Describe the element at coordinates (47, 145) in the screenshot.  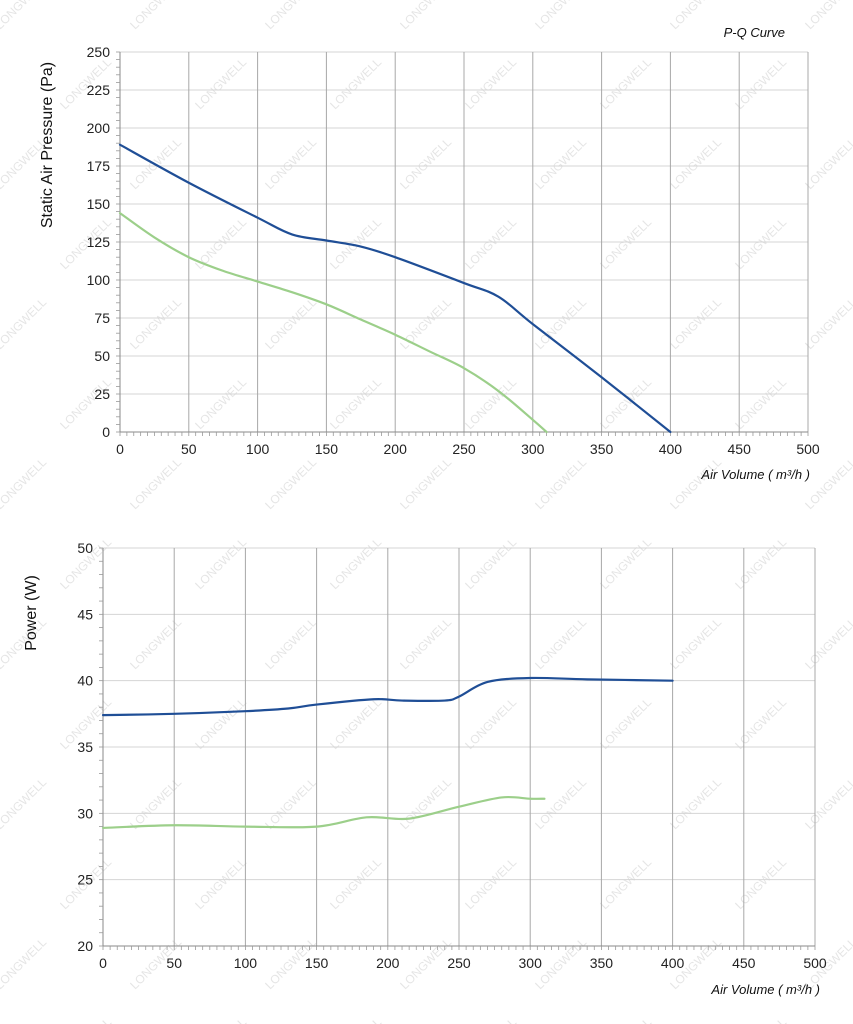
I see `y-axis-label: Static Air Pressure (Pa)` at that location.